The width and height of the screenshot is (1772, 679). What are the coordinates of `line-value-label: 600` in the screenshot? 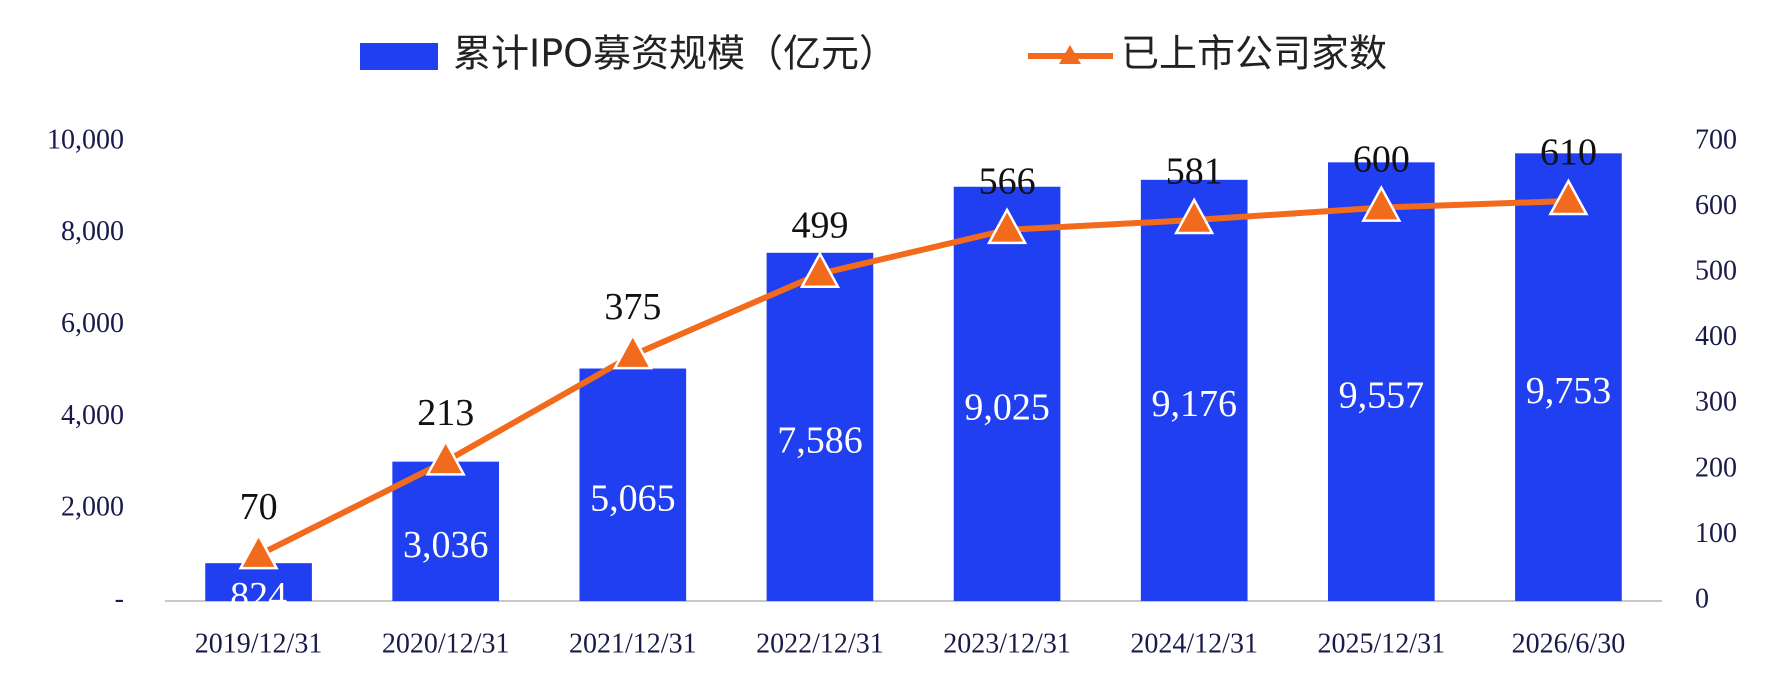 It's located at (1381, 159).